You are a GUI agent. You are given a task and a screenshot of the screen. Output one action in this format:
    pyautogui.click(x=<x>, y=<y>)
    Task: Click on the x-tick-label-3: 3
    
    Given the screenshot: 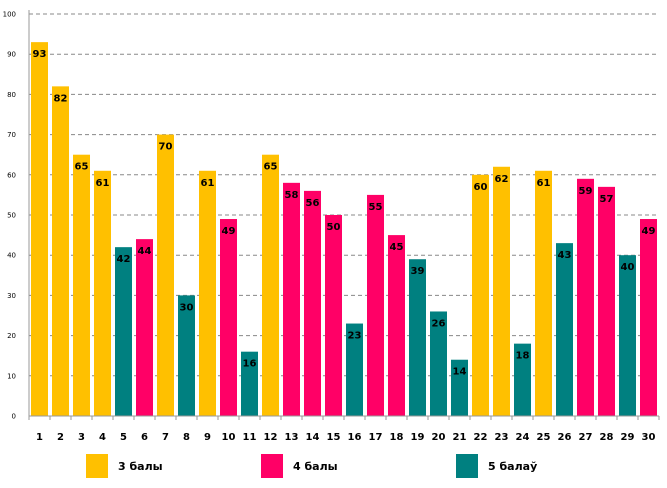 What is the action you would take?
    pyautogui.click(x=81, y=437)
    